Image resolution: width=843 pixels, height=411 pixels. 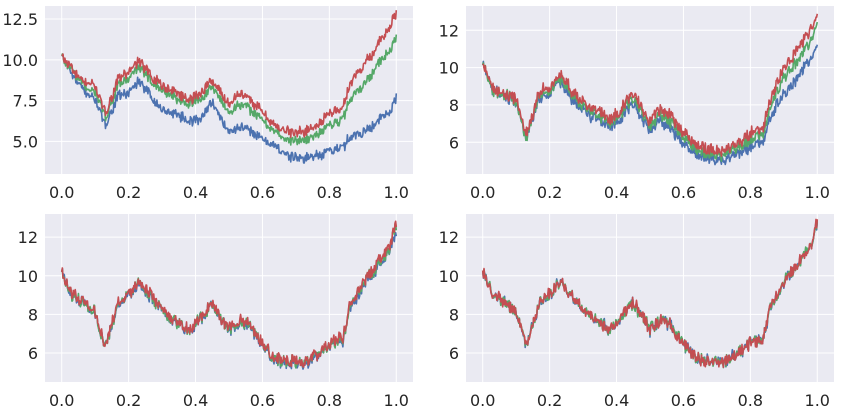 What do you see at coordinates (25, 141) in the screenshot?
I see `y-tick-label: 5.0` at bounding box center [25, 141].